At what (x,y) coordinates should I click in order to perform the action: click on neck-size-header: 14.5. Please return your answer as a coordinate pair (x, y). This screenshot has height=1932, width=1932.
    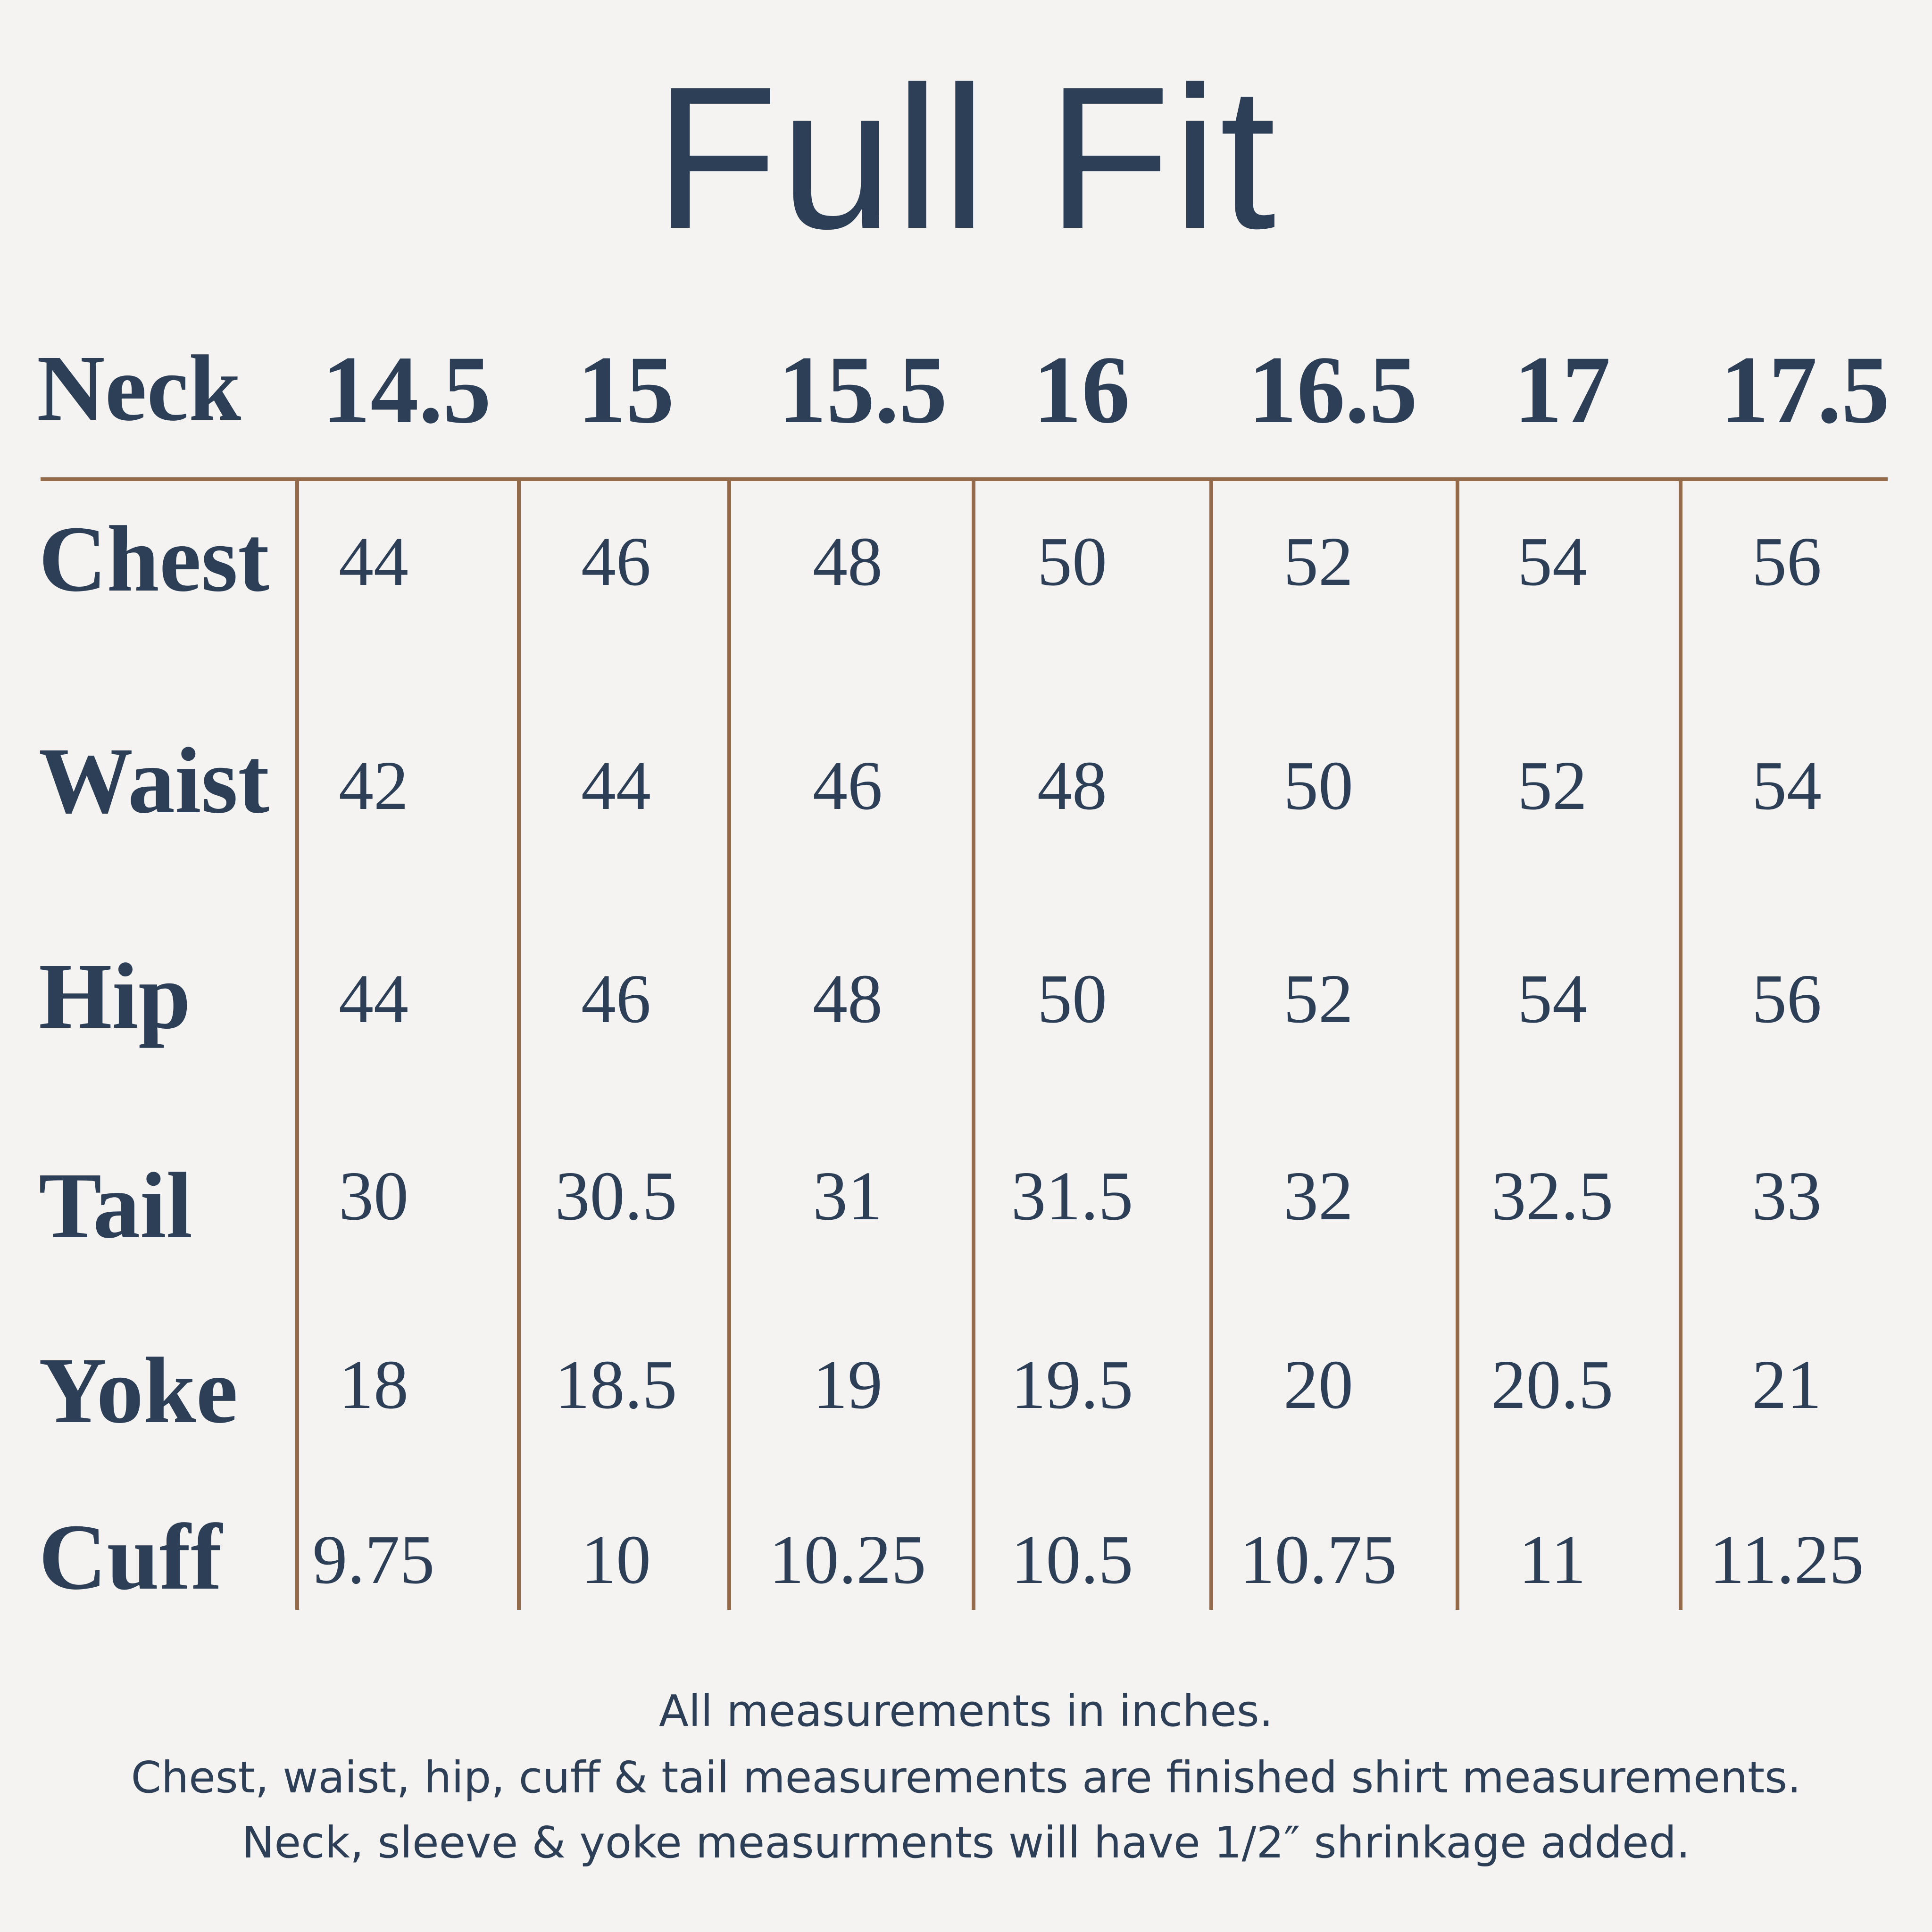
    Looking at the image, I should click on (407, 390).